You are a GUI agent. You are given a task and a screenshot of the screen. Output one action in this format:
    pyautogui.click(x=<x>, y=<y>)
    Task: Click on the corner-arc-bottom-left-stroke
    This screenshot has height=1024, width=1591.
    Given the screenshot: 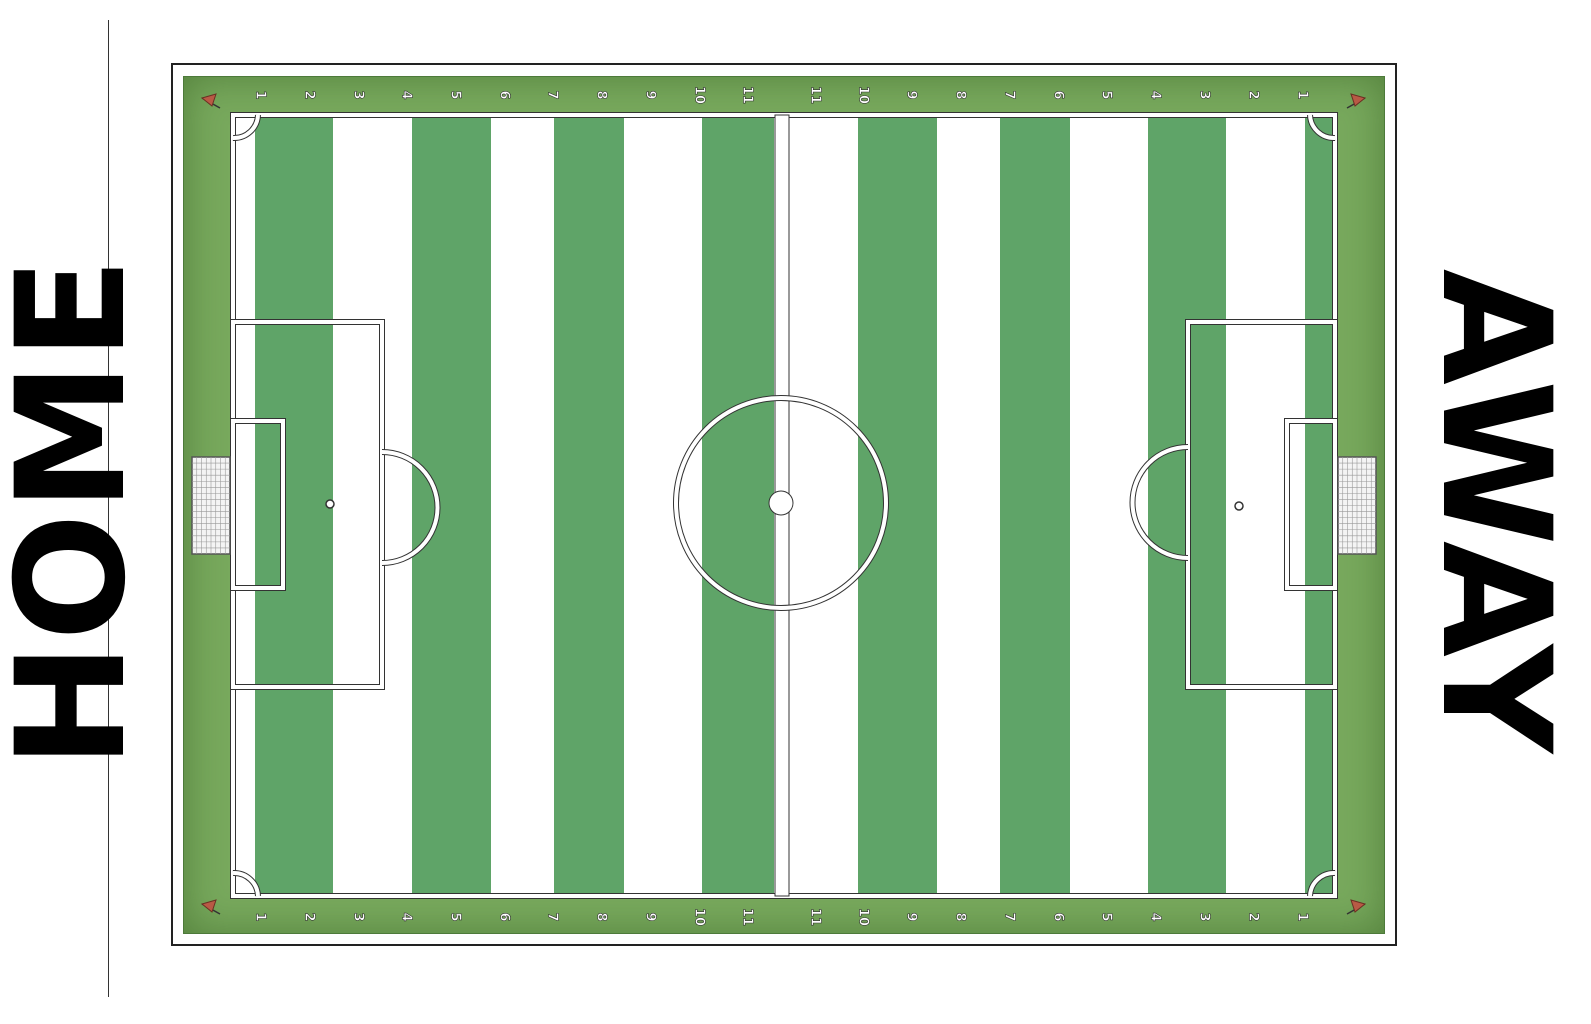 What is the action you would take?
    pyautogui.click(x=246, y=883)
    